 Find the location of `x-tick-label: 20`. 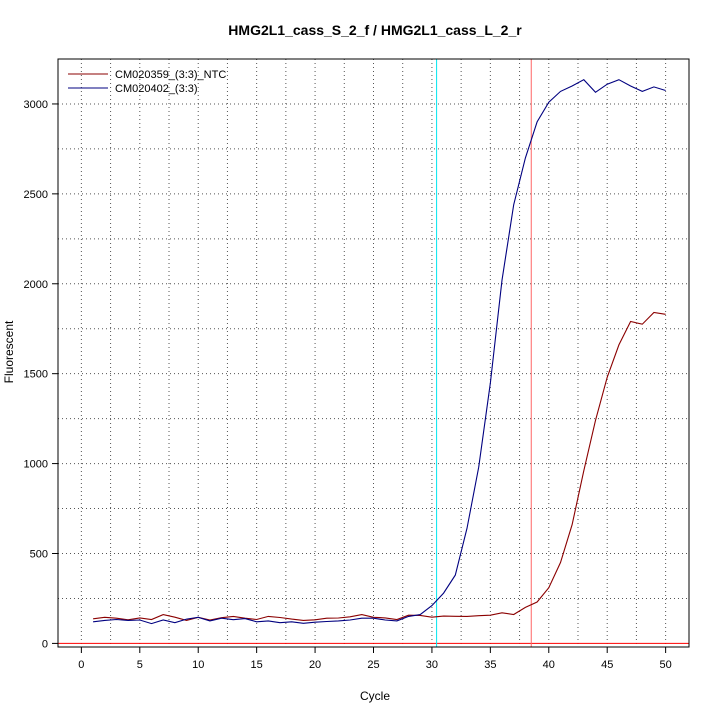

x-tick-label: 20 is located at coordinates (315, 665).